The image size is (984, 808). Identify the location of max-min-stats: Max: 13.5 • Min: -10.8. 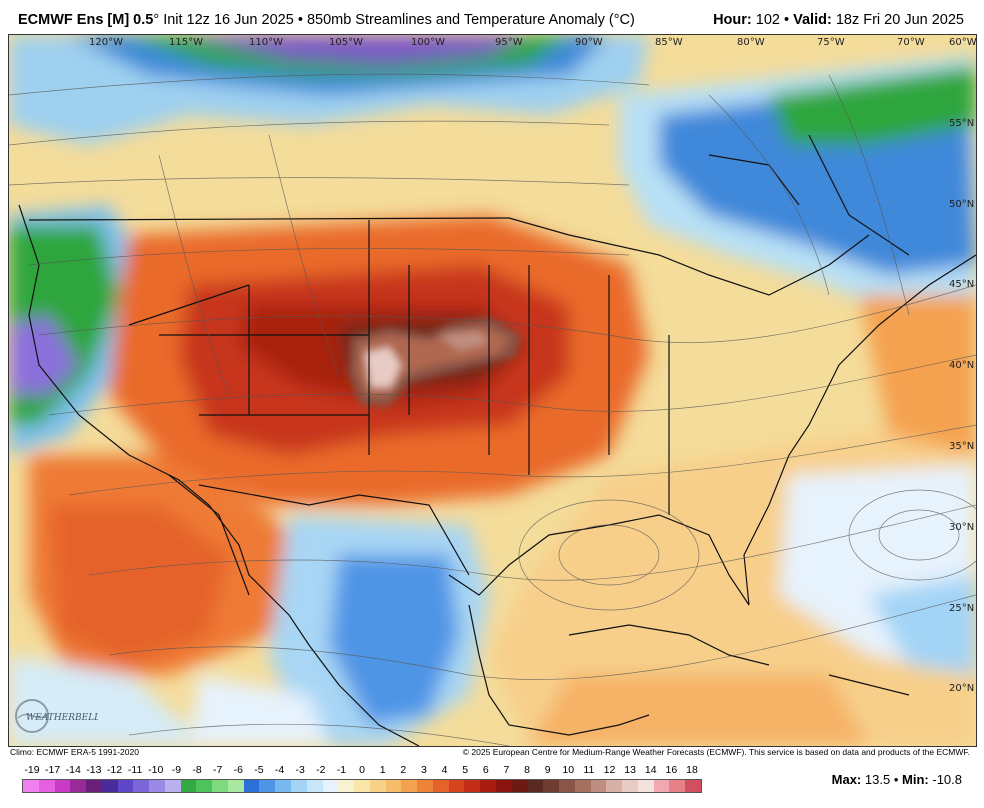
(897, 779).